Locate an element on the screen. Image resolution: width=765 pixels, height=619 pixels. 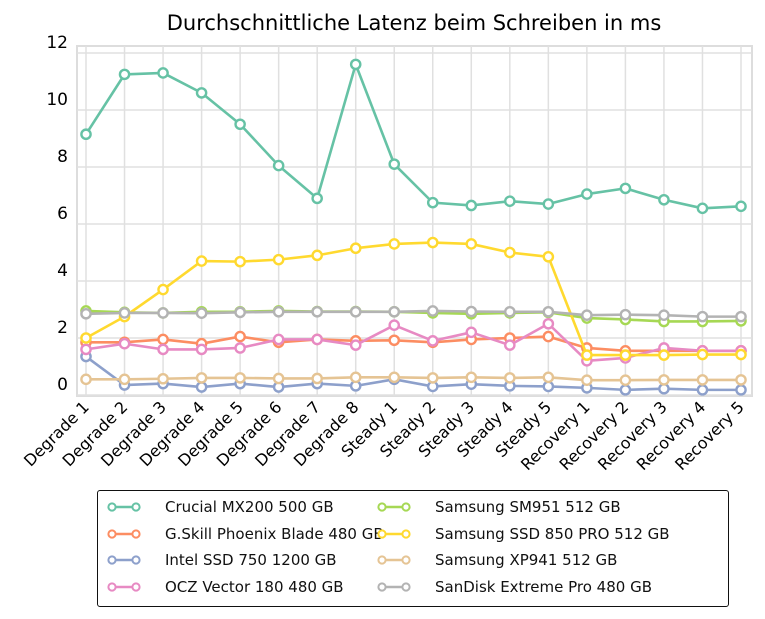
legend-label: Samsung SSD 850 PRO 512 GB is located at coordinates (552, 533).